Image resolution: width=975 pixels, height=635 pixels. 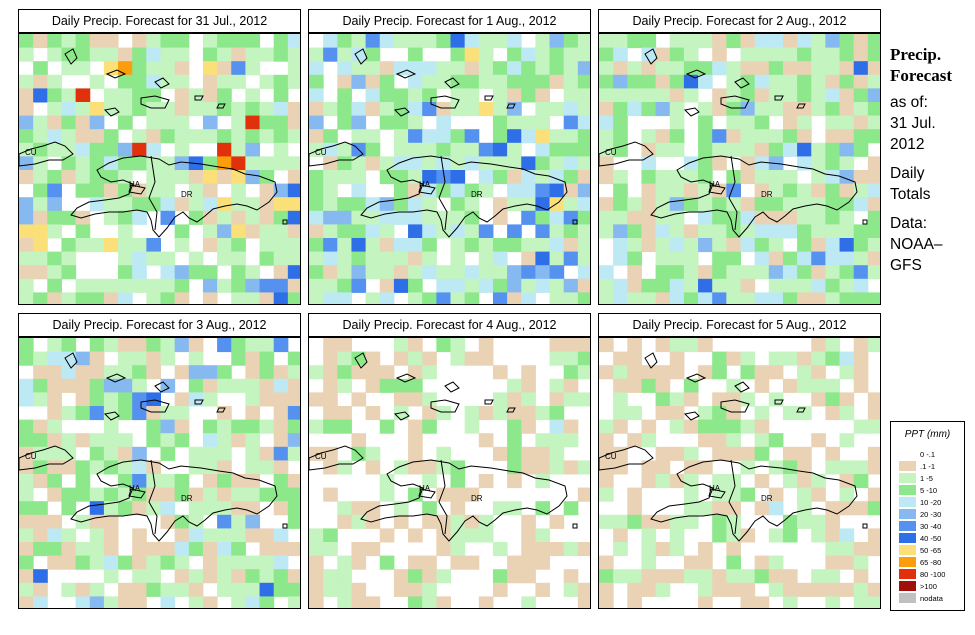 I want to click on precip-grid, so click(x=739, y=473).